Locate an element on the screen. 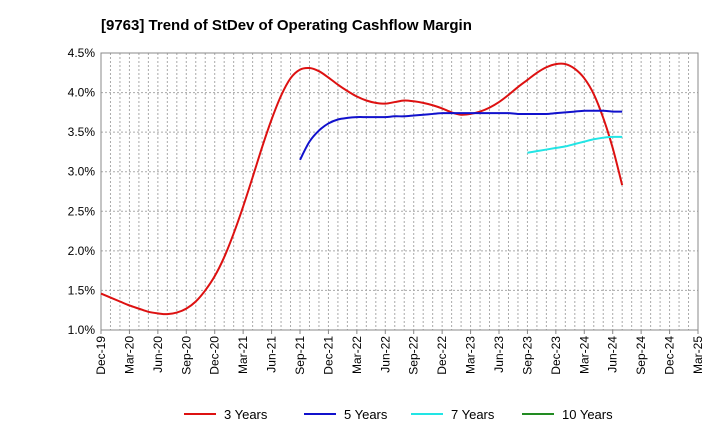 The image size is (720, 440). series-line-7-years is located at coordinates (575, 144).